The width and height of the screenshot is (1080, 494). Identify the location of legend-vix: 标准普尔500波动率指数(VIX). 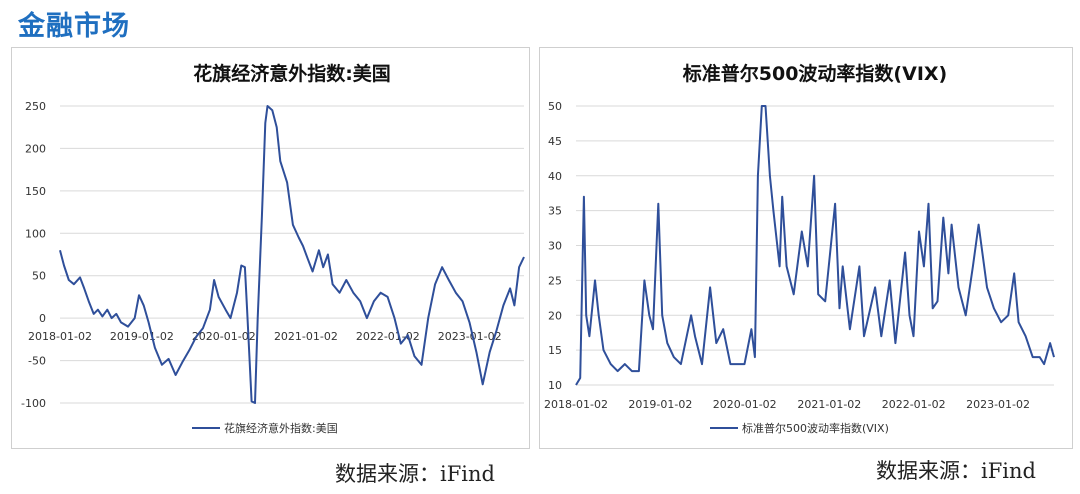
(799, 428).